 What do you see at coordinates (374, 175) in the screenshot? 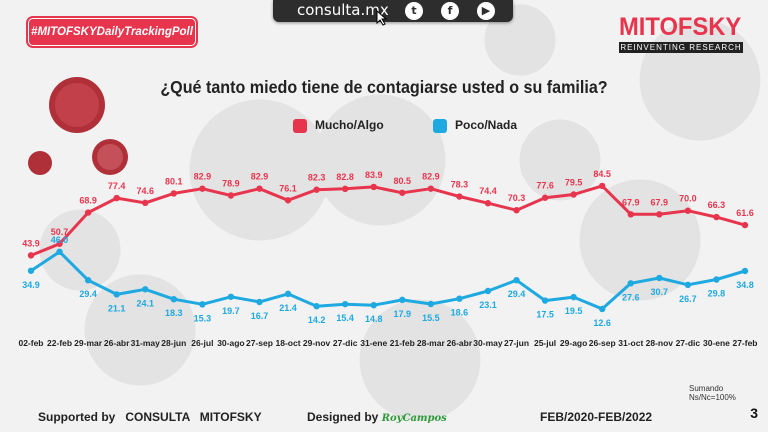
I see `data-label-0-12: 83.9` at bounding box center [374, 175].